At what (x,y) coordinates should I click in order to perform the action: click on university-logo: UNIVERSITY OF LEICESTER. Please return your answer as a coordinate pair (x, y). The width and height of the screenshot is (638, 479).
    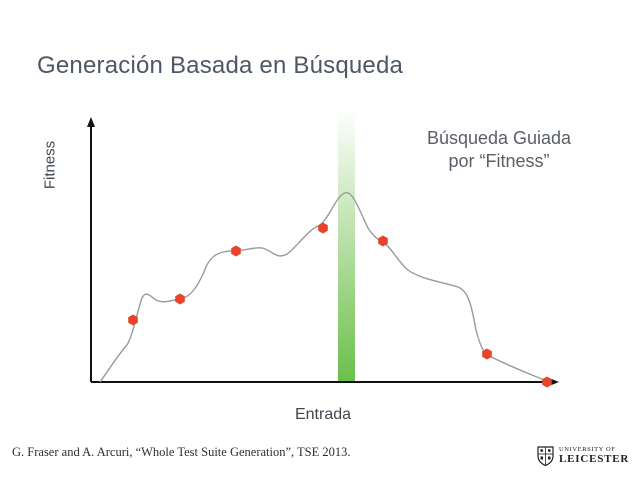
    Looking at the image, I should click on (583, 456).